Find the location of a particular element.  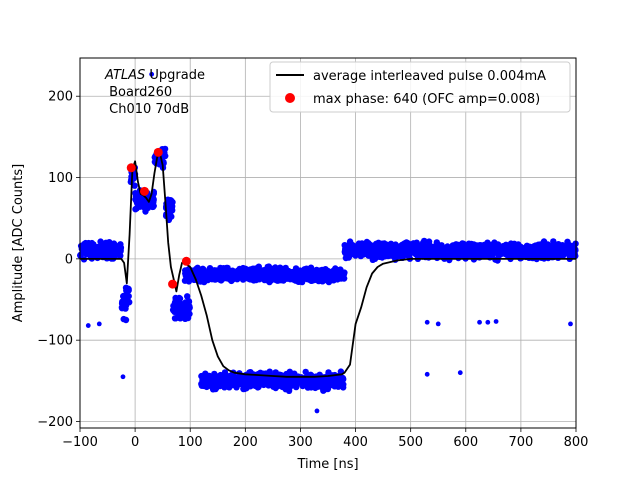

x-tick-label: 500 is located at coordinates (410, 442).